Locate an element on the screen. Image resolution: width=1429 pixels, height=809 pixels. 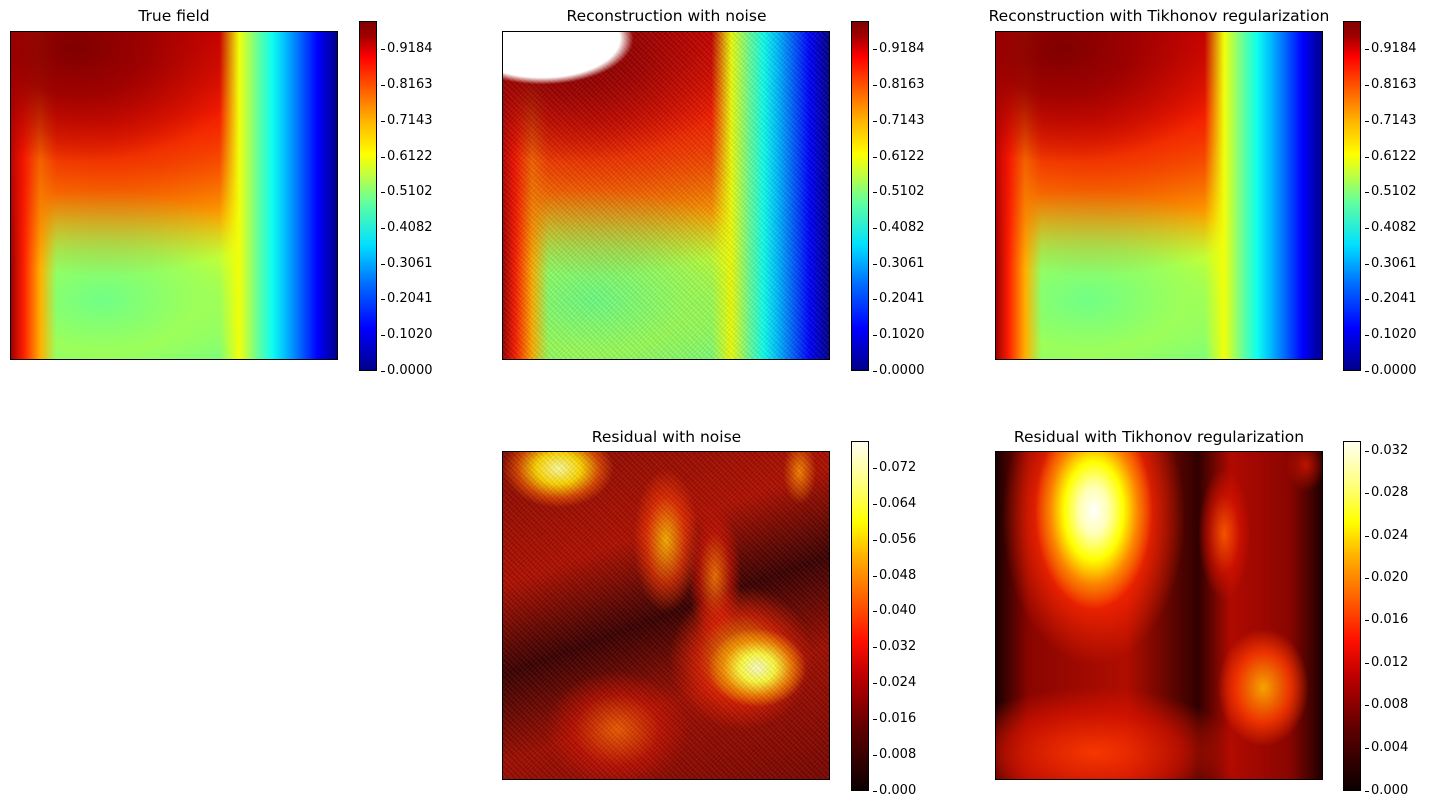
heatmap-reconstruction-noise is located at coordinates (666, 195).